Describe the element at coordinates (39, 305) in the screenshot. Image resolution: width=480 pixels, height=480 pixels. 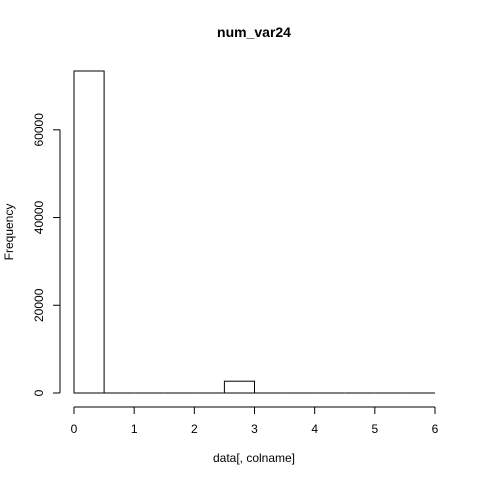
I see `y-tick-label: 20000` at that location.